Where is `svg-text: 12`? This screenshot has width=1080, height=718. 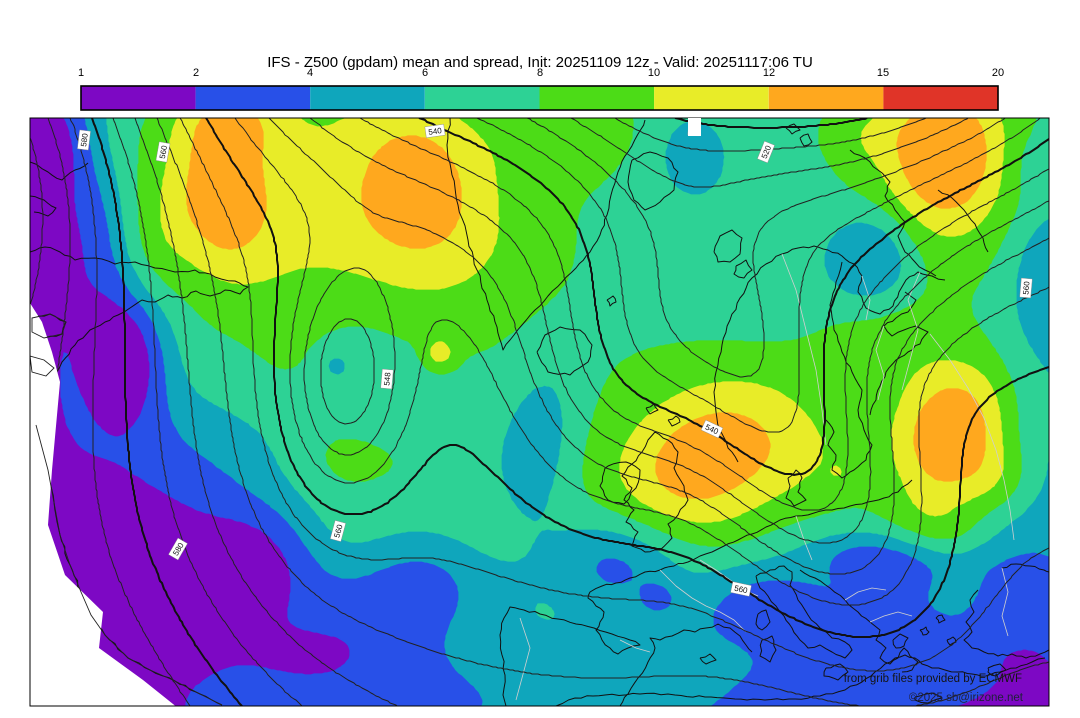 svg-text: 12 is located at coordinates (769, 73).